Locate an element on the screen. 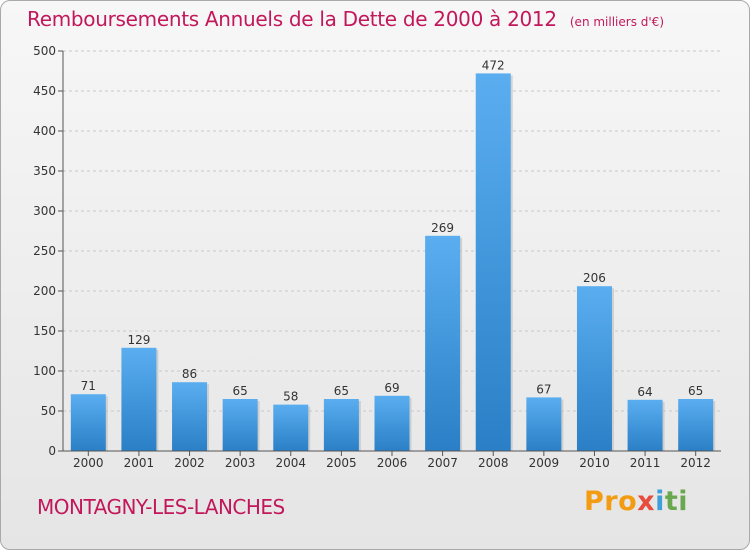 This screenshot has width=750, height=550. bar-2009 is located at coordinates (544, 424).